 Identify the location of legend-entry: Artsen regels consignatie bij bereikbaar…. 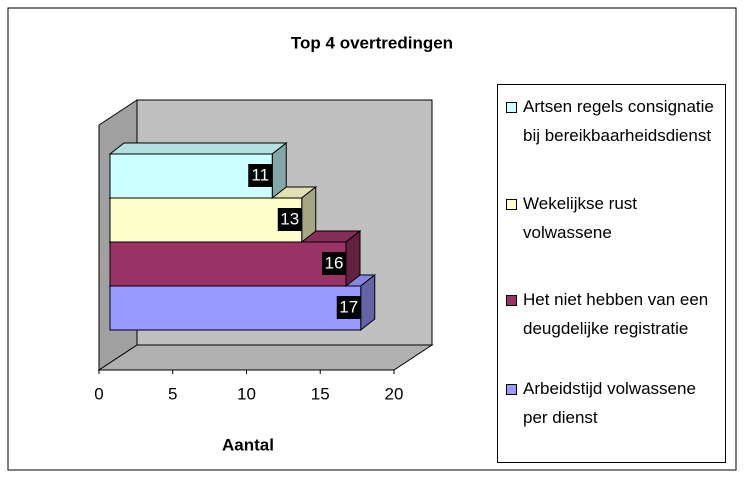
(613, 121).